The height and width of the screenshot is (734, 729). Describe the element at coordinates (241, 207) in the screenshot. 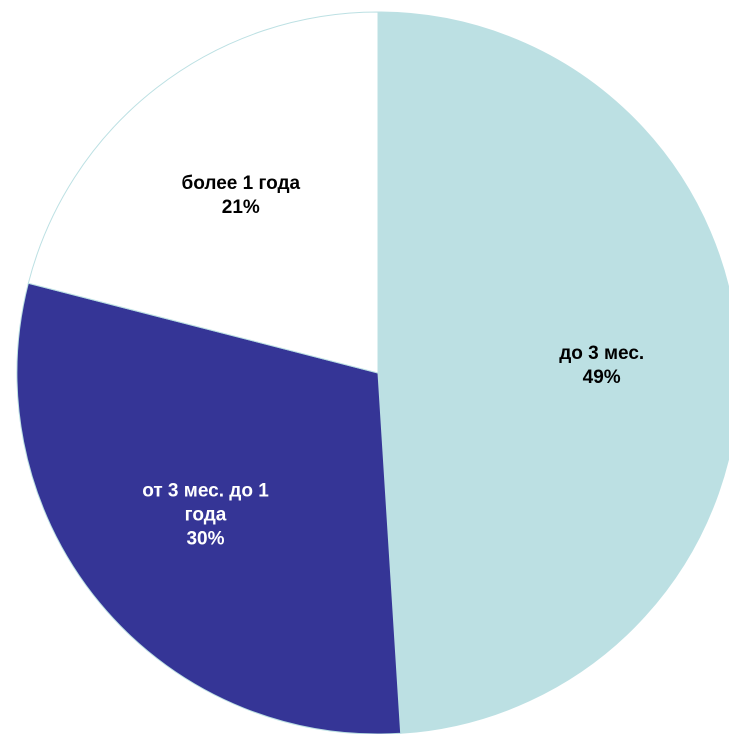

I see `pie-slice-percent: 21%` at that location.